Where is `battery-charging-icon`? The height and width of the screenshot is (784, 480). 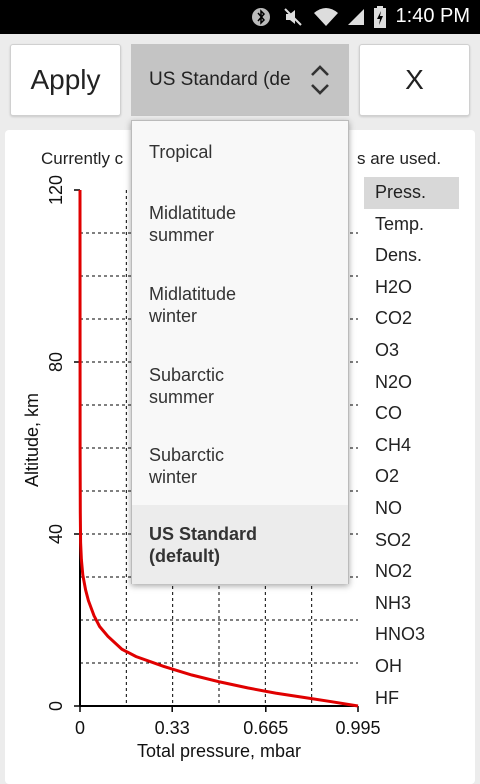
battery-charging-icon is located at coordinates (380, 17).